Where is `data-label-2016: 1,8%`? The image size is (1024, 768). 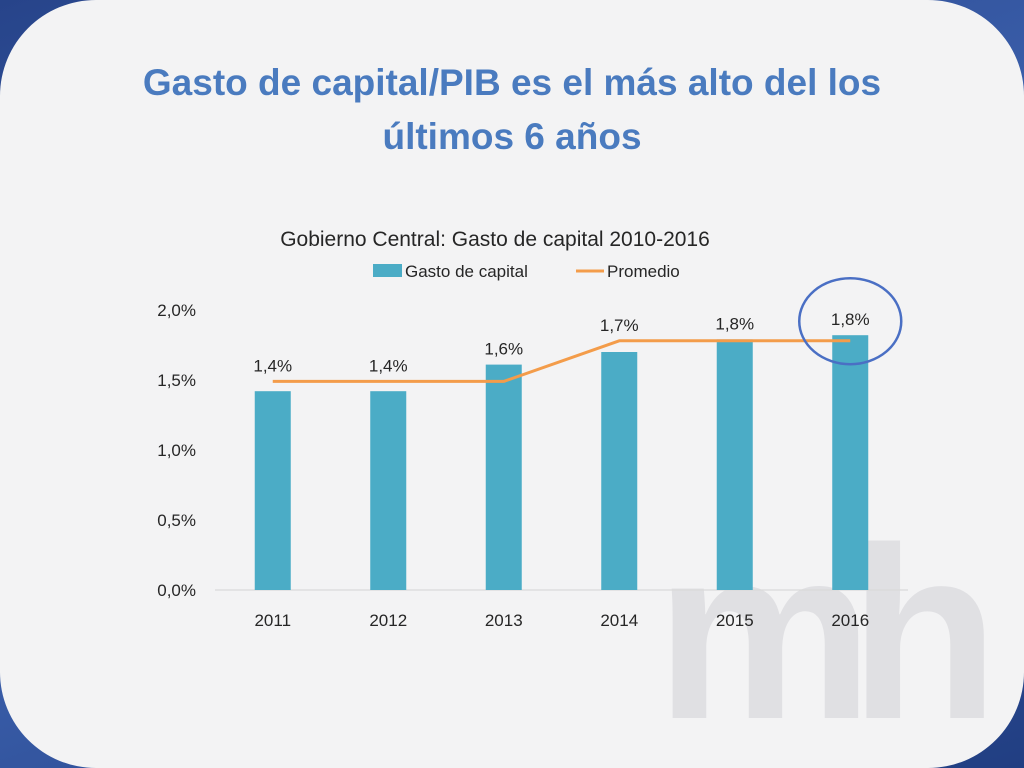
data-label-2016: 1,8% is located at coordinates (850, 319).